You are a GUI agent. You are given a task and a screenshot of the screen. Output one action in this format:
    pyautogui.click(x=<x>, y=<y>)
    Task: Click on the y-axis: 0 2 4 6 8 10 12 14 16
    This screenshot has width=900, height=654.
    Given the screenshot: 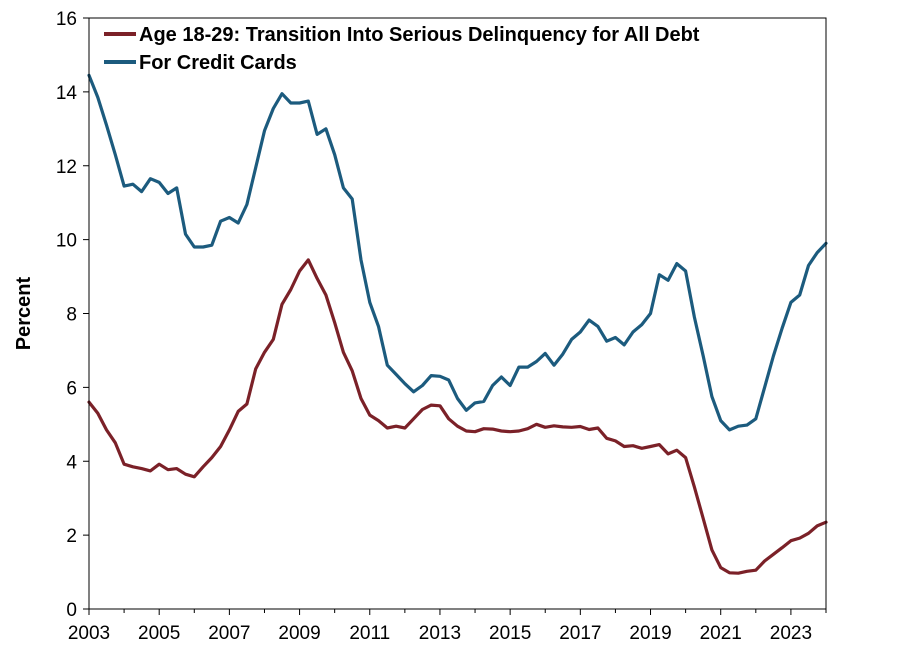 What is the action you would take?
    pyautogui.click(x=72, y=315)
    